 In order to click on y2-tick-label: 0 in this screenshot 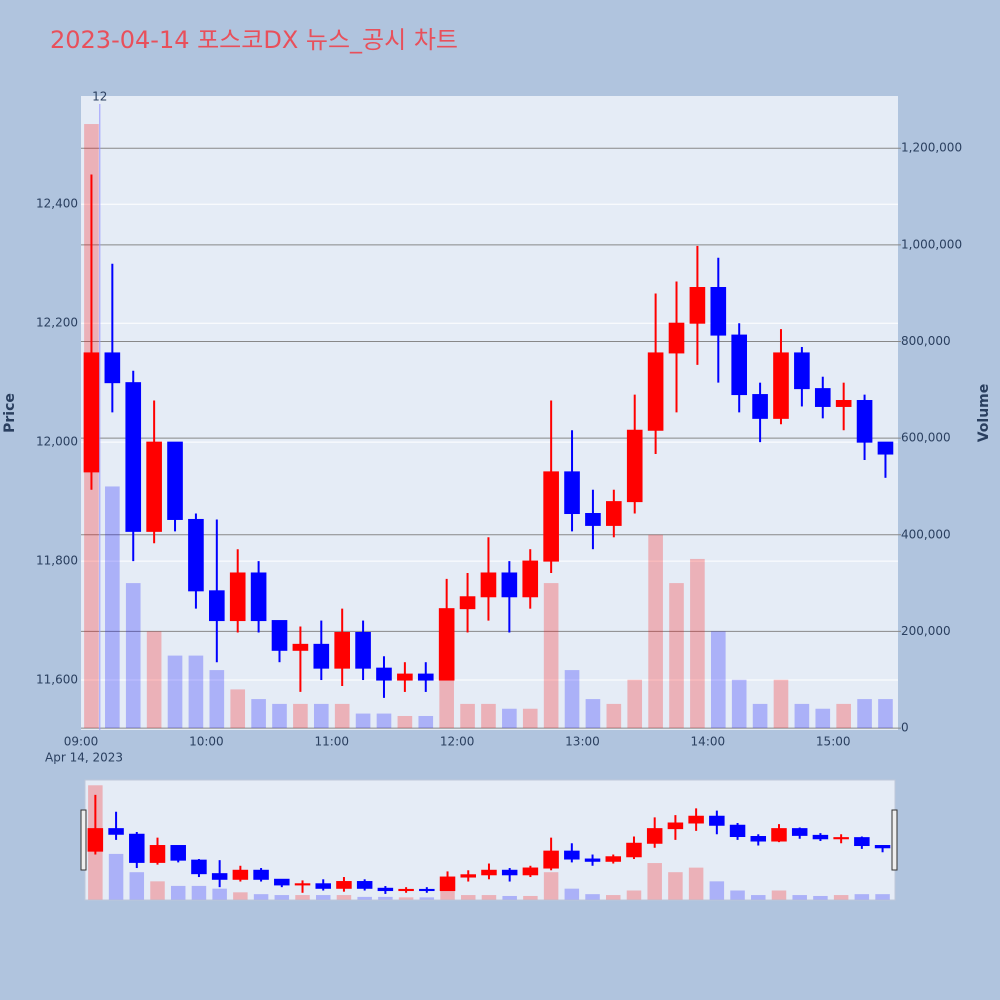, I will do `click(905, 728)`.